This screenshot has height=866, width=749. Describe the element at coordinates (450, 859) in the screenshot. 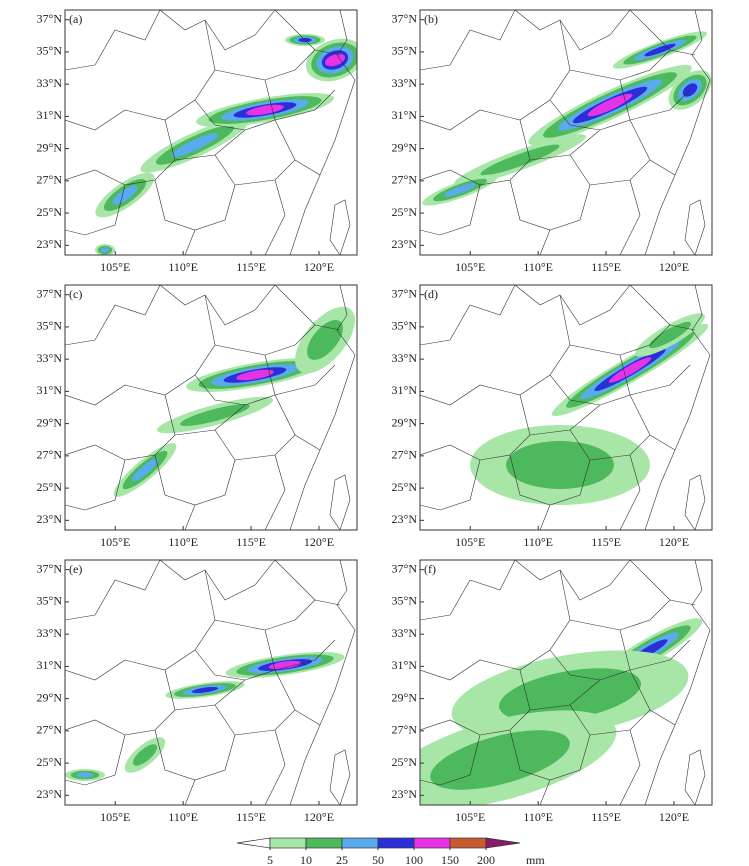

I see `colorbar-label: 150` at that location.